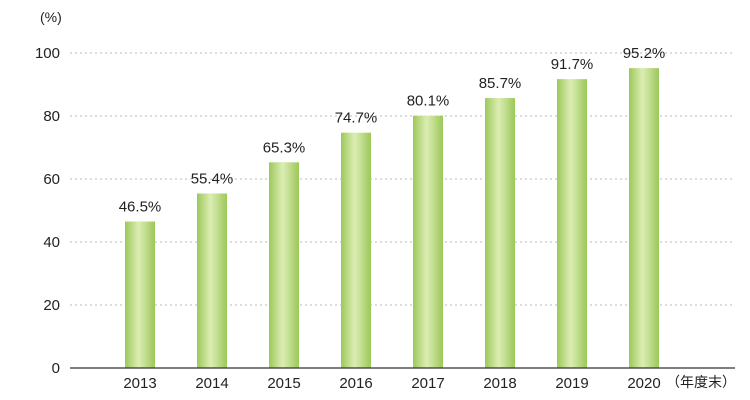  What do you see at coordinates (212, 280) in the screenshot?
I see `bar-2014` at bounding box center [212, 280].